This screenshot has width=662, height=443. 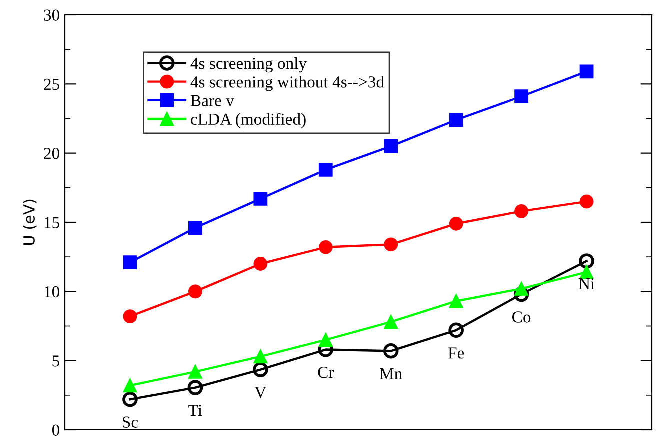 What do you see at coordinates (30, 223) in the screenshot?
I see `y-axis-title: U (eV)` at bounding box center [30, 223].